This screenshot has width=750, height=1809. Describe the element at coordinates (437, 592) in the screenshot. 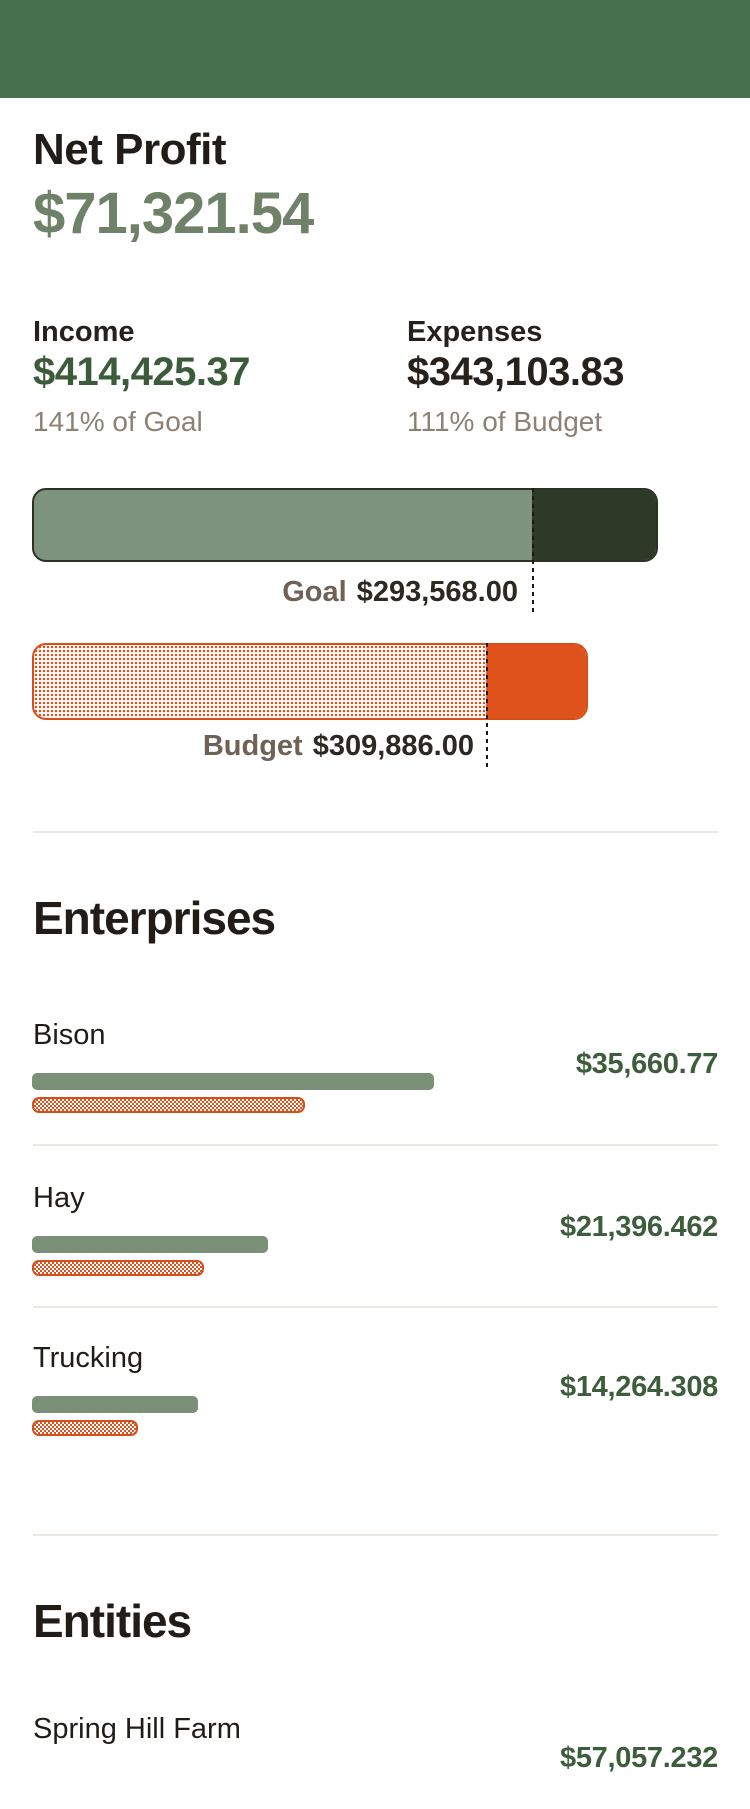

I see `goal-amount: $293,568.00` at that location.